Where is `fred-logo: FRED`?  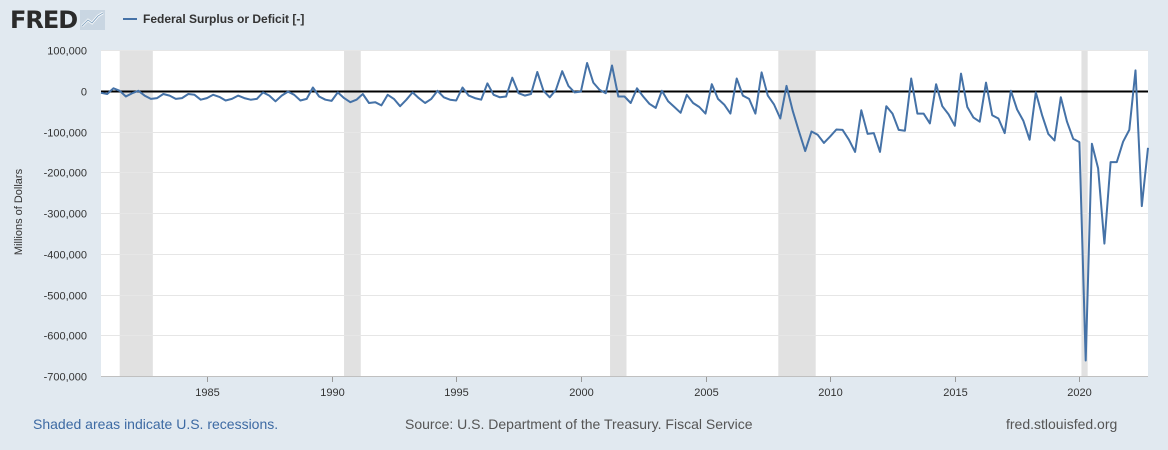
fred-logo: FRED is located at coordinates (58, 20).